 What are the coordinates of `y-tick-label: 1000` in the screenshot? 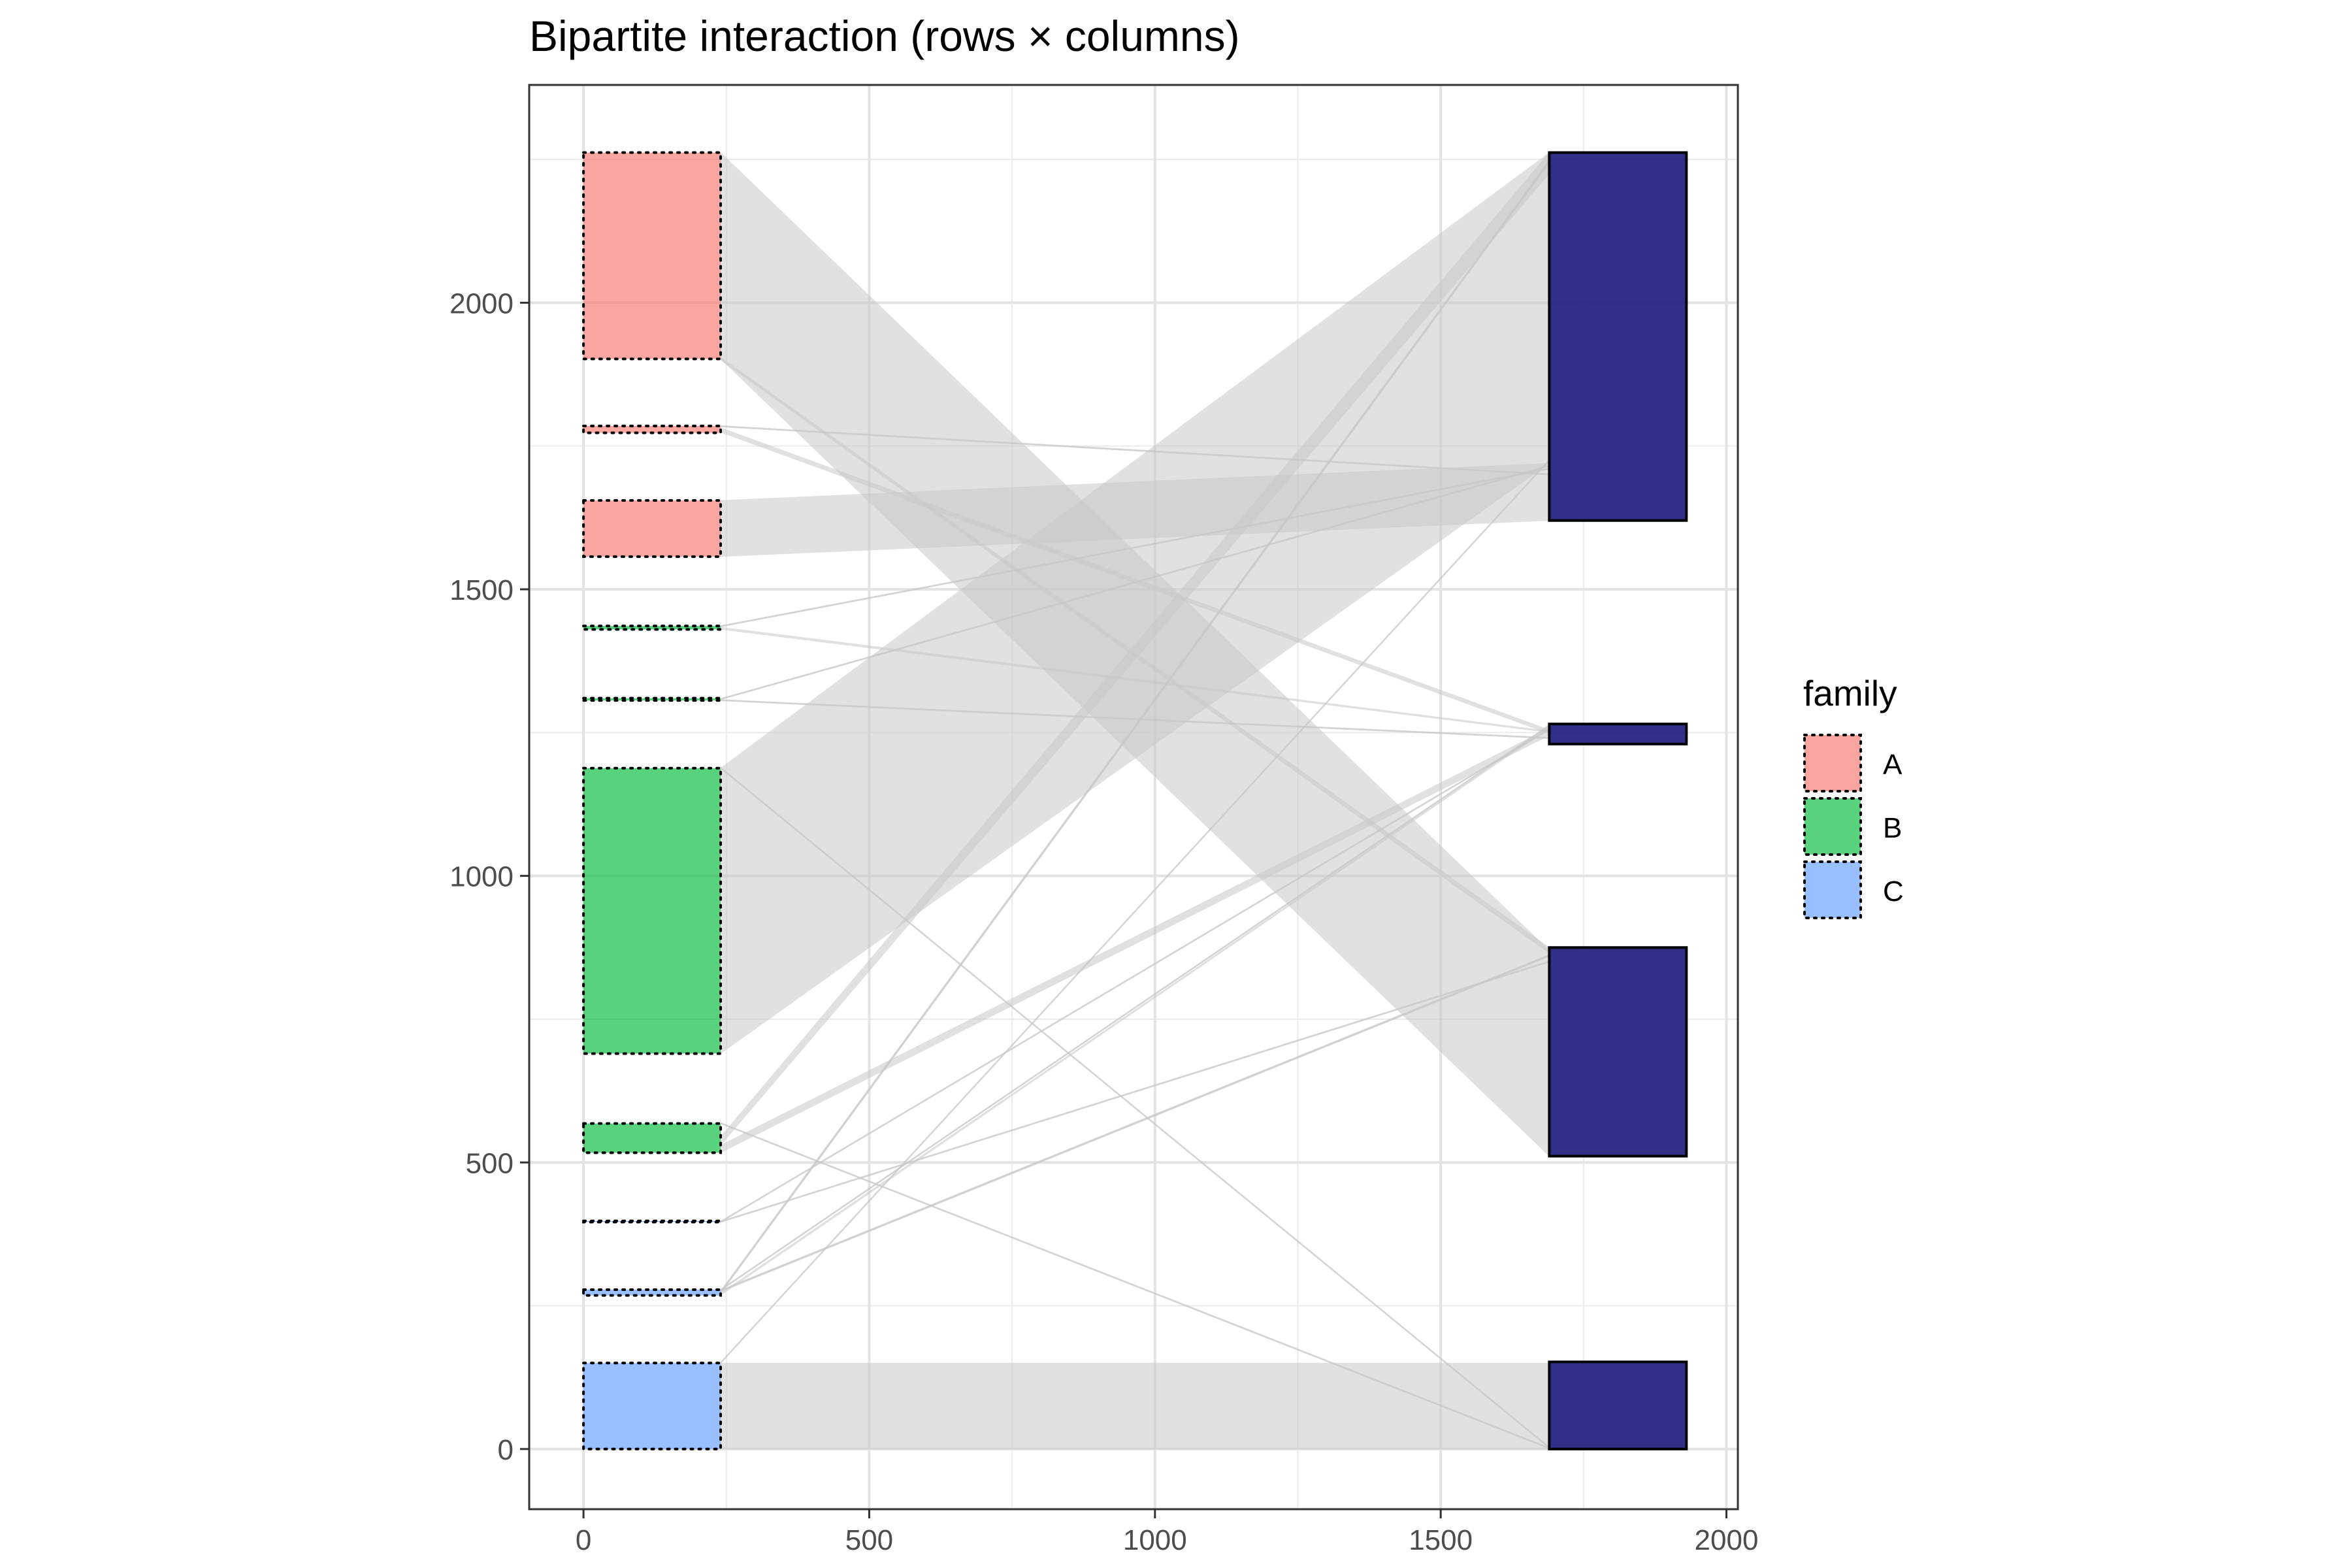 It's located at (481, 877).